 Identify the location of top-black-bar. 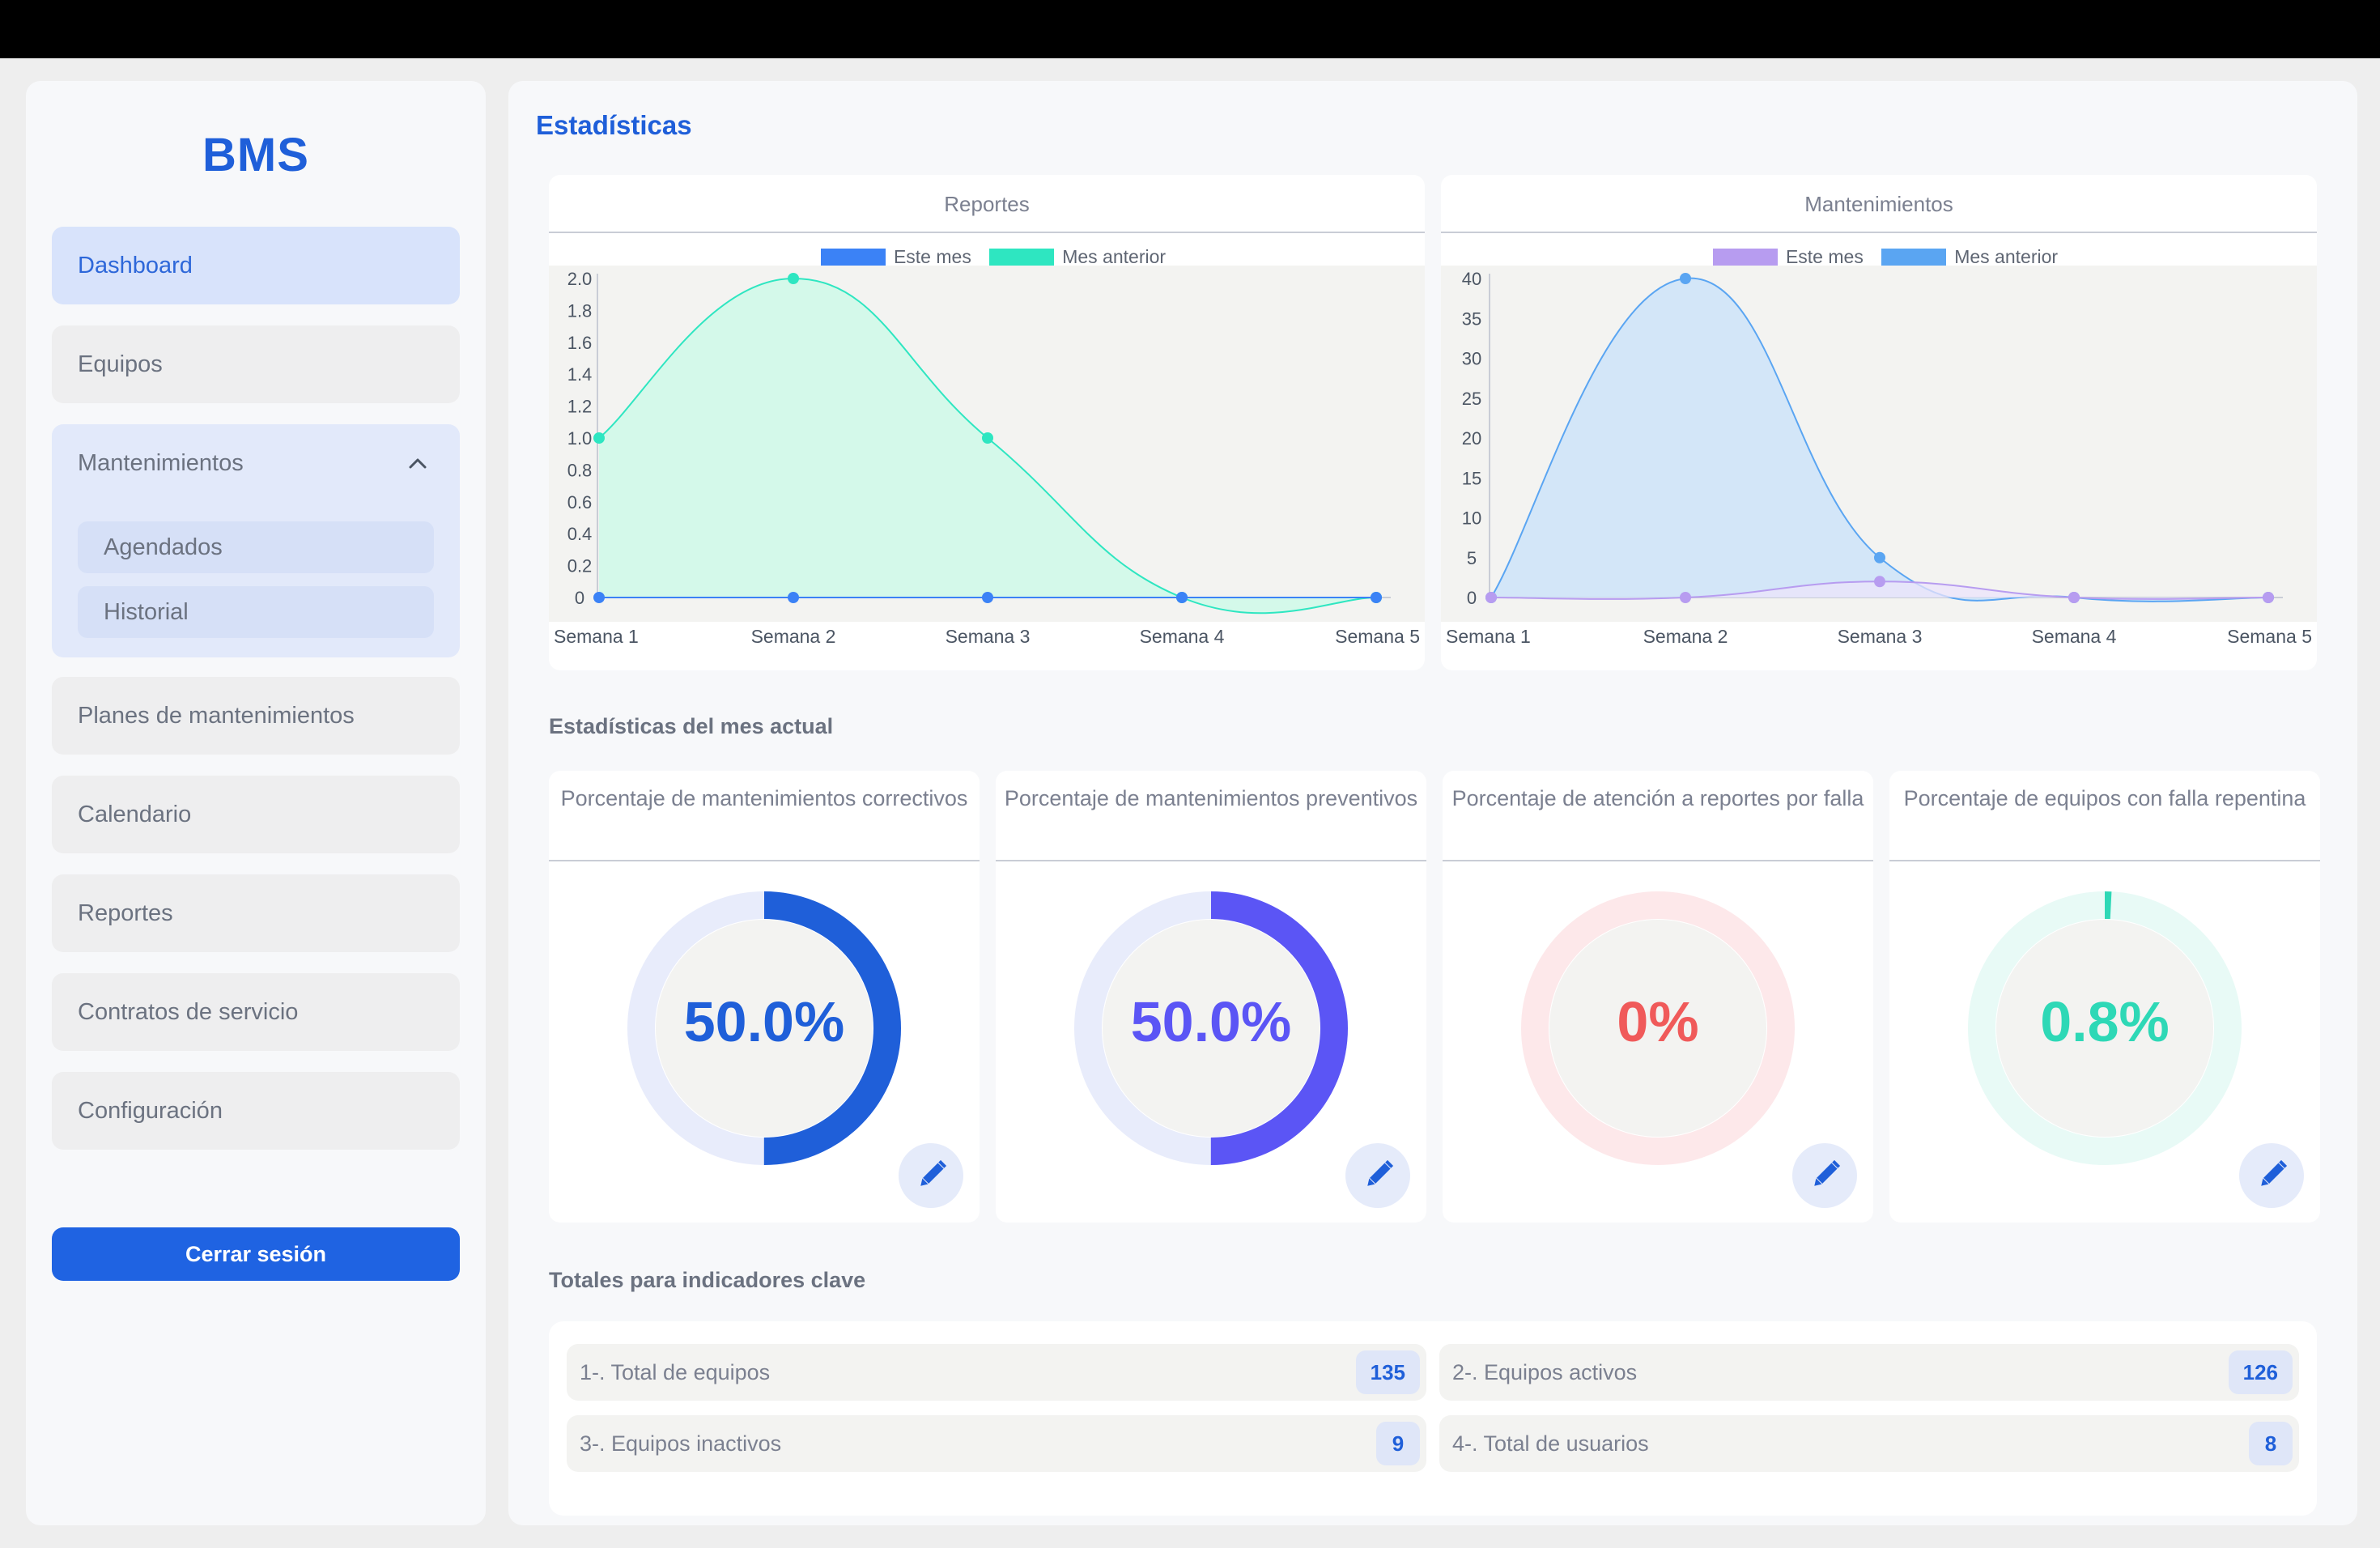
(1190, 29).